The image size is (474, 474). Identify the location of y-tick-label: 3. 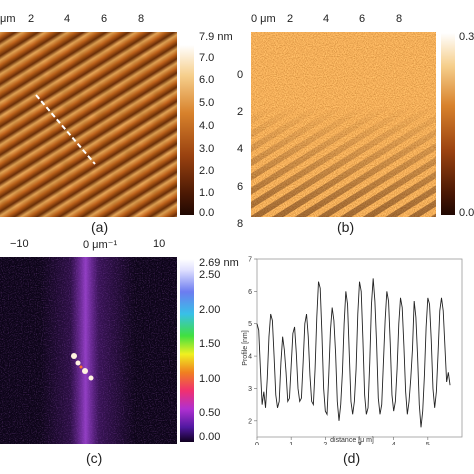
(250, 389).